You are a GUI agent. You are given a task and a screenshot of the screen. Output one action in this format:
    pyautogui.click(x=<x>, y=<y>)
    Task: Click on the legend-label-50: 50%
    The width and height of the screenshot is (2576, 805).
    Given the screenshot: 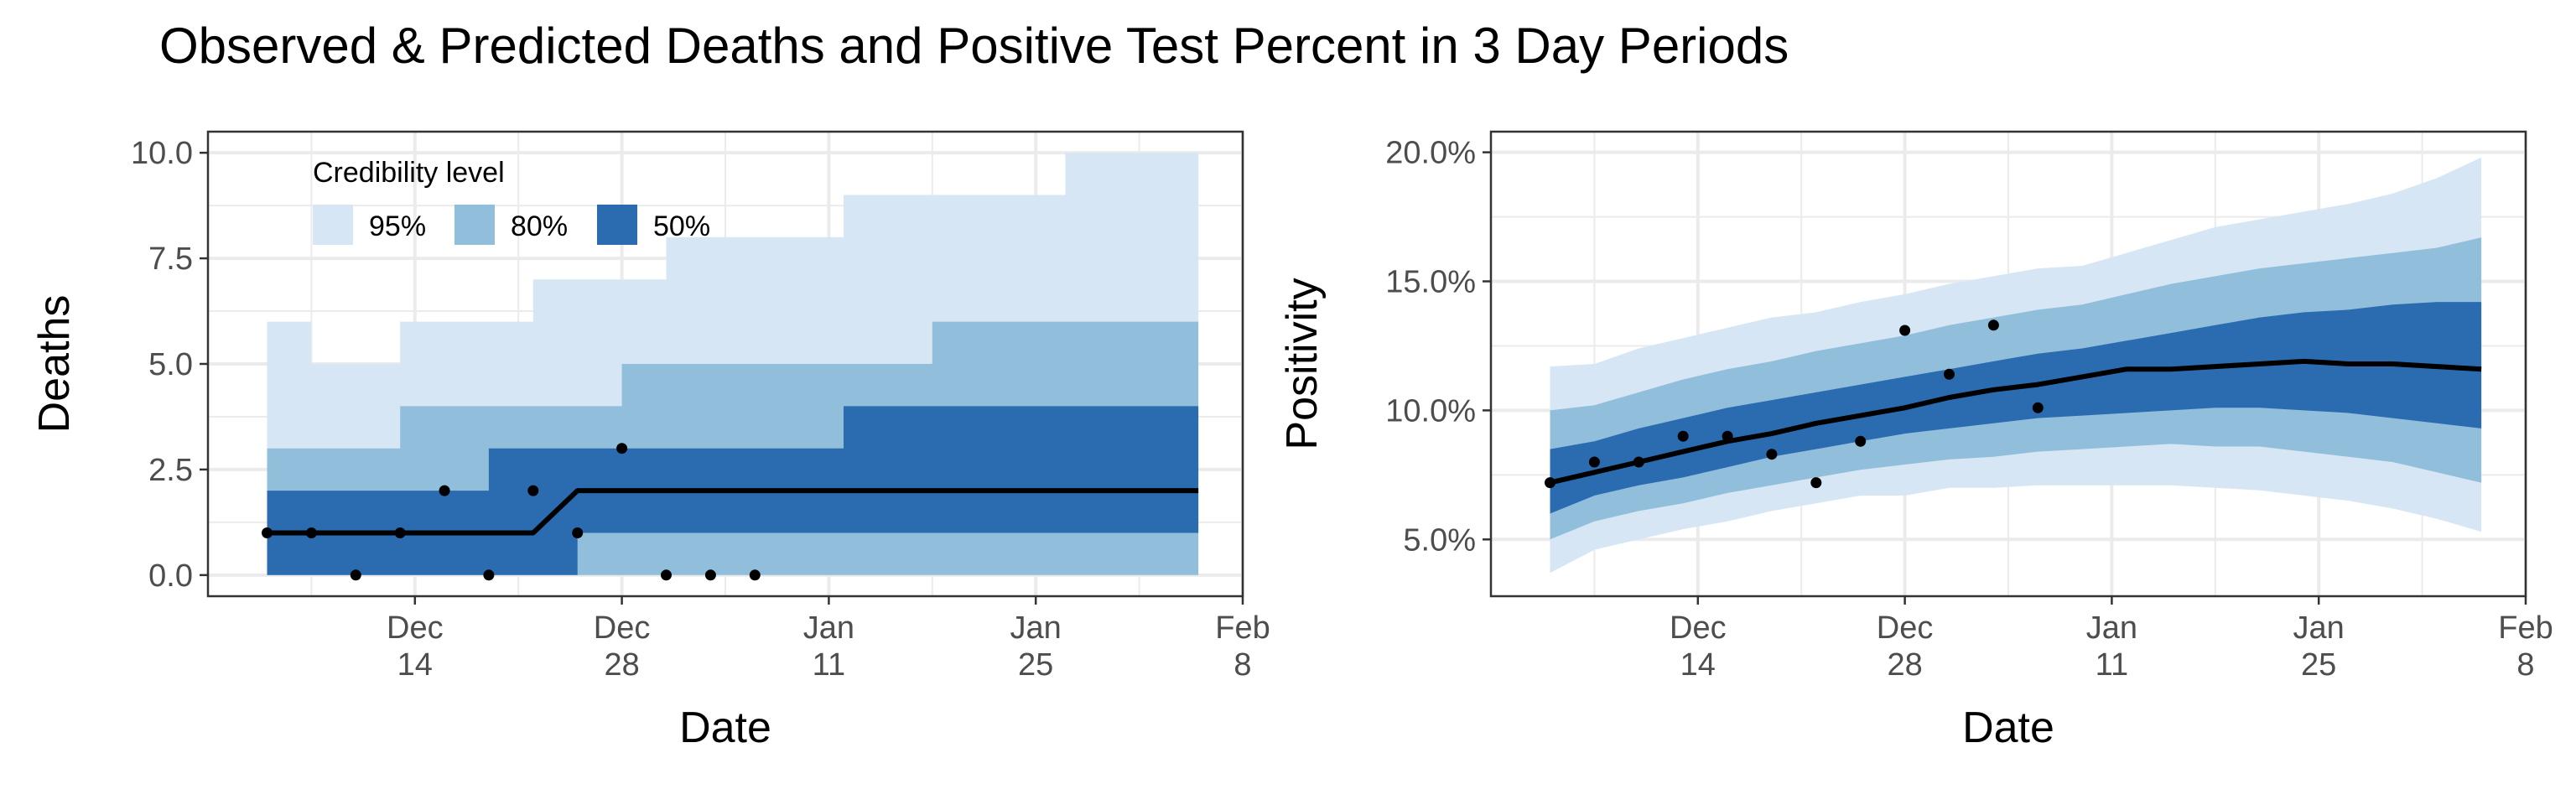 What is the action you would take?
    pyautogui.click(x=681, y=226)
    